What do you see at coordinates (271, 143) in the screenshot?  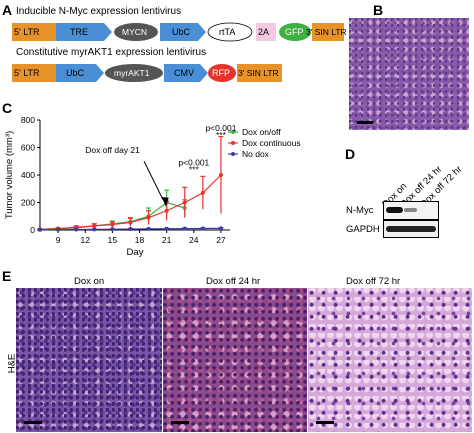 I see `legend-label: Dox continuous` at bounding box center [271, 143].